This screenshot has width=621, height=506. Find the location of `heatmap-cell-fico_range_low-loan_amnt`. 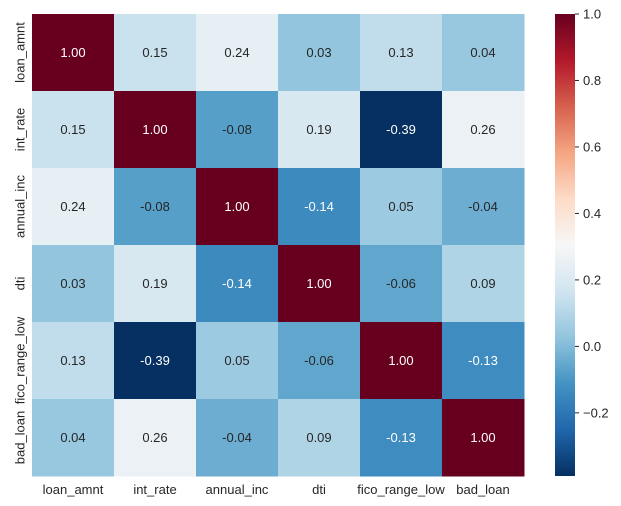

heatmap-cell-fico_range_low-loan_amnt is located at coordinates (73, 361).